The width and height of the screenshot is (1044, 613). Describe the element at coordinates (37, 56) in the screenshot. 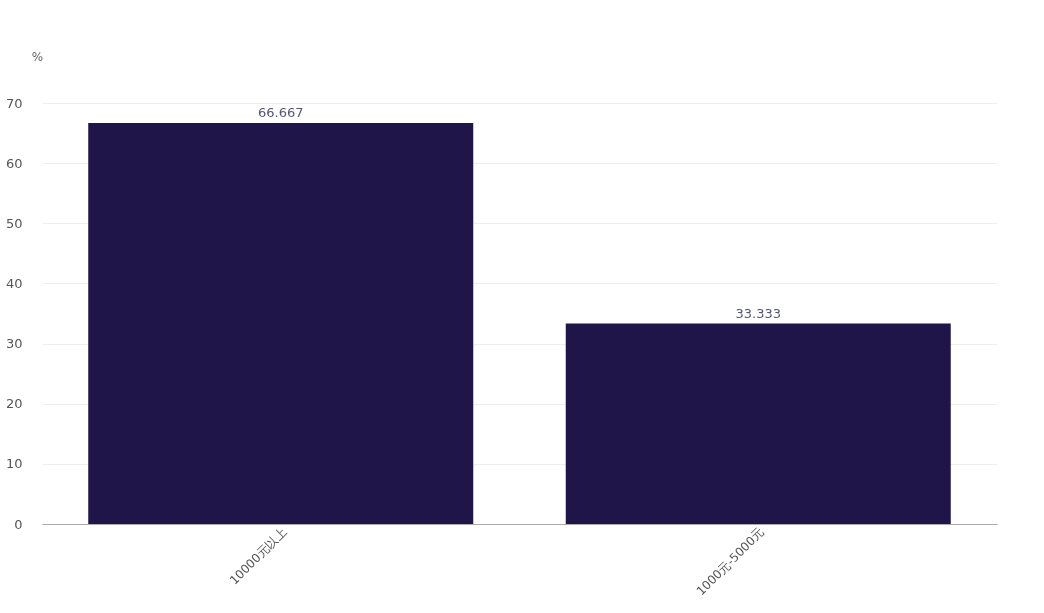

I see `y-axis-title: %` at that location.